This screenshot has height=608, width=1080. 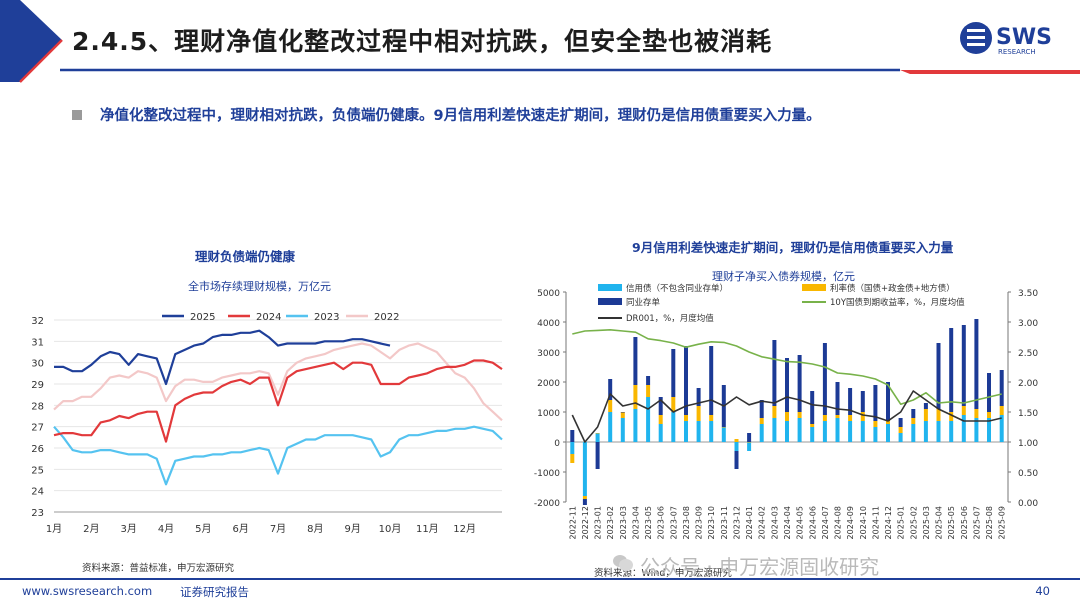 What do you see at coordinates (37, 321) in the screenshot?
I see `left-y-tick-label: 32` at bounding box center [37, 321].